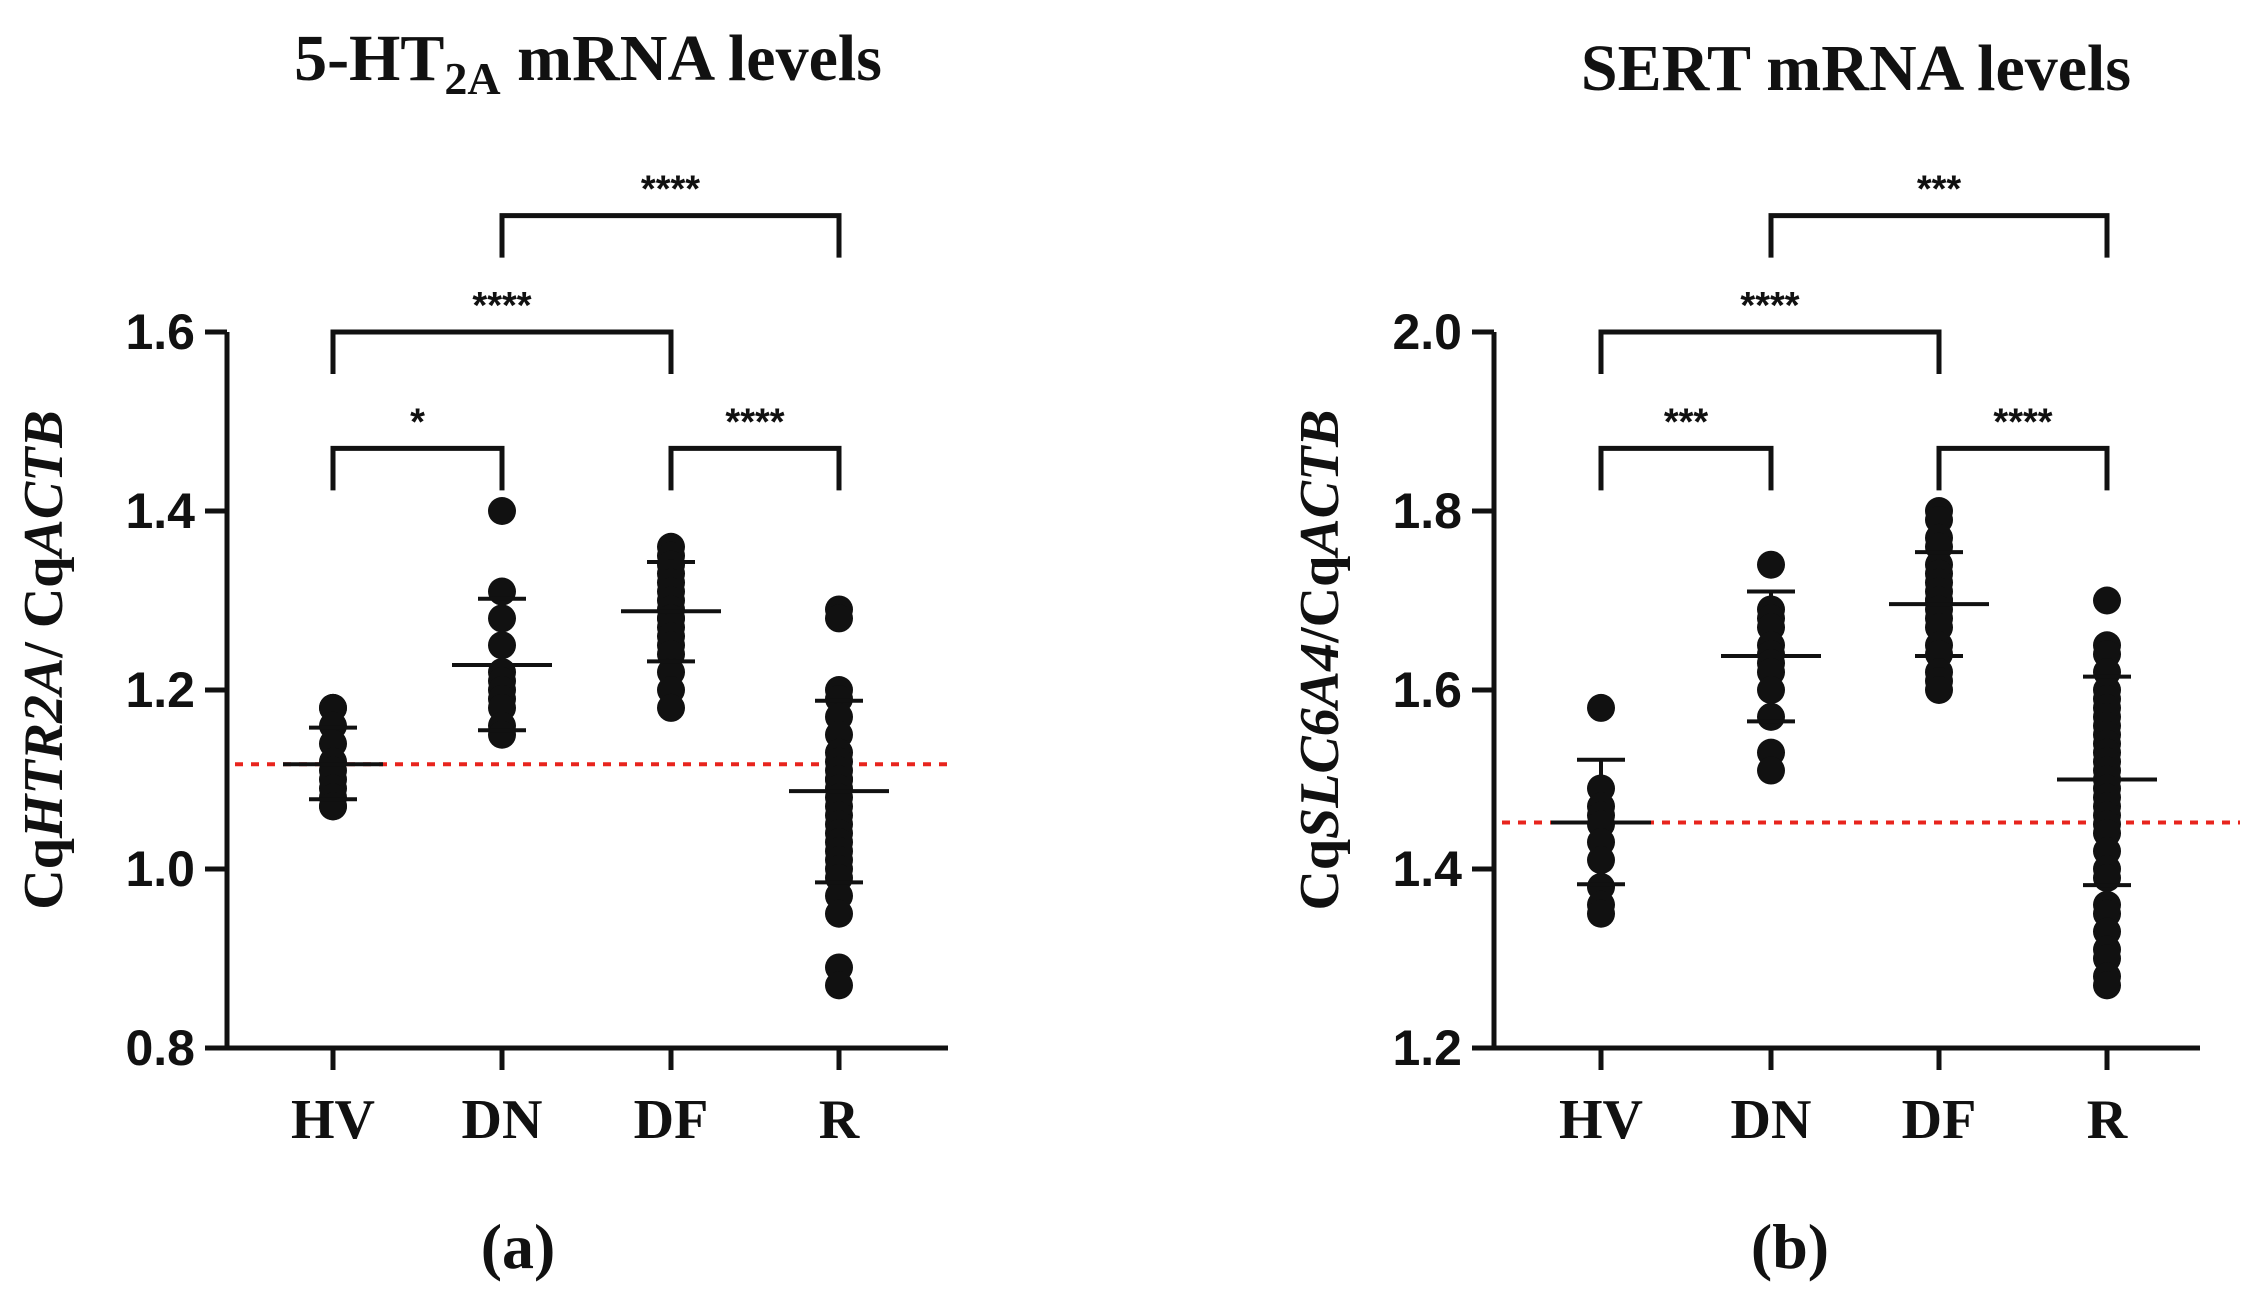  I want to click on panel-b-x-tick-label: HV, so click(1601, 1120).